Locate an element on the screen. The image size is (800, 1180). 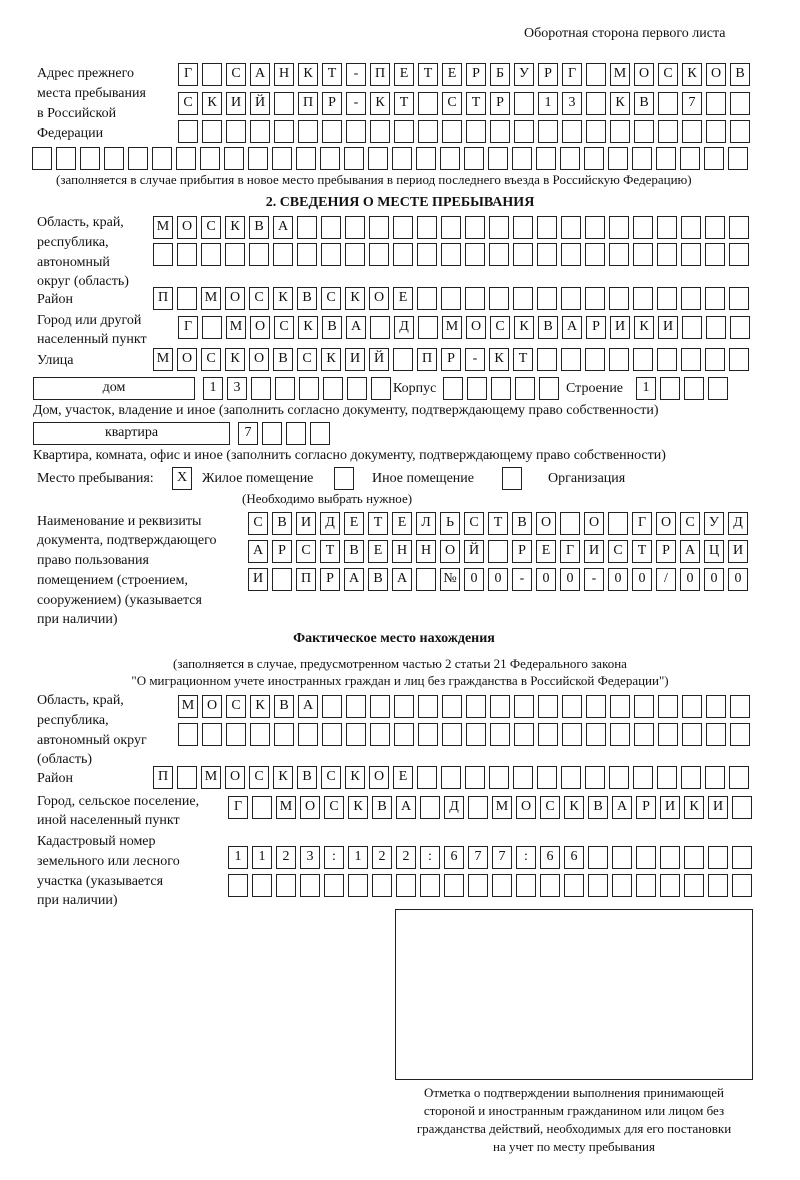
char-cell: 2 is located at coordinates (382, 857).